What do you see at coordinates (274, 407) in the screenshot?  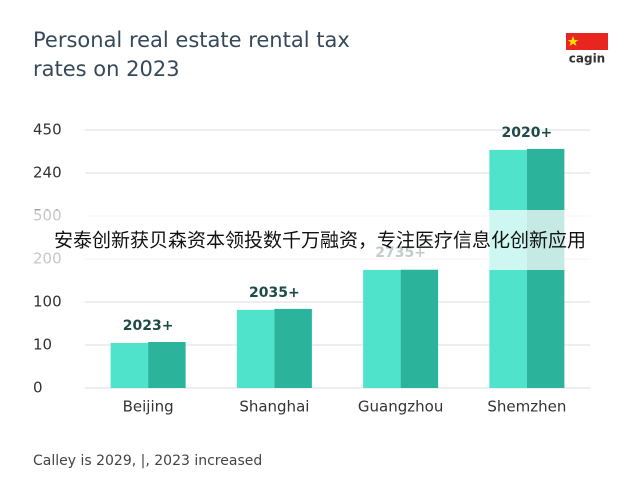 I see `x-tick-label: Shanghai` at bounding box center [274, 407].